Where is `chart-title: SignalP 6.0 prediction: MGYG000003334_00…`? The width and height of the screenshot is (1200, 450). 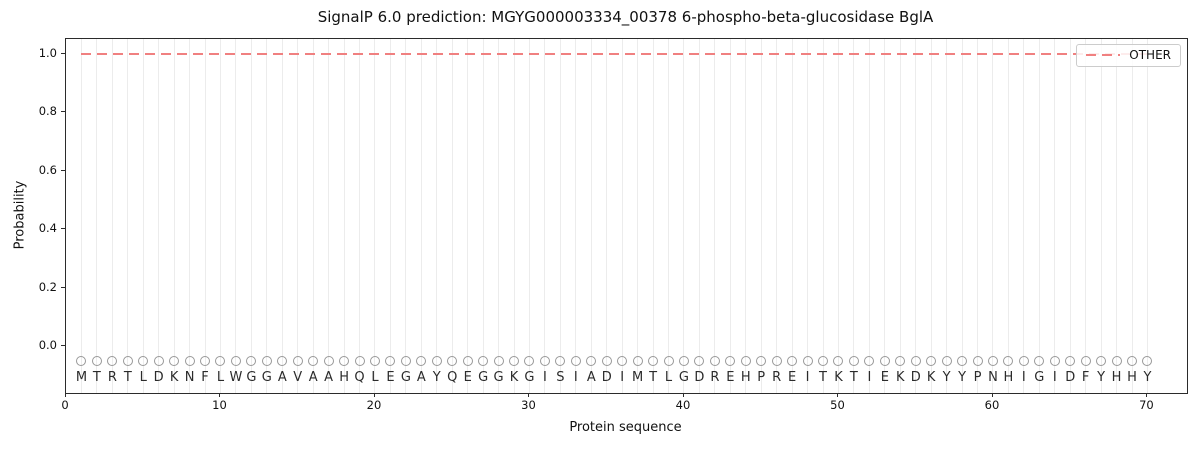 chart-title: SignalP 6.0 prediction: MGYG000003334_00… is located at coordinates (625, 17).